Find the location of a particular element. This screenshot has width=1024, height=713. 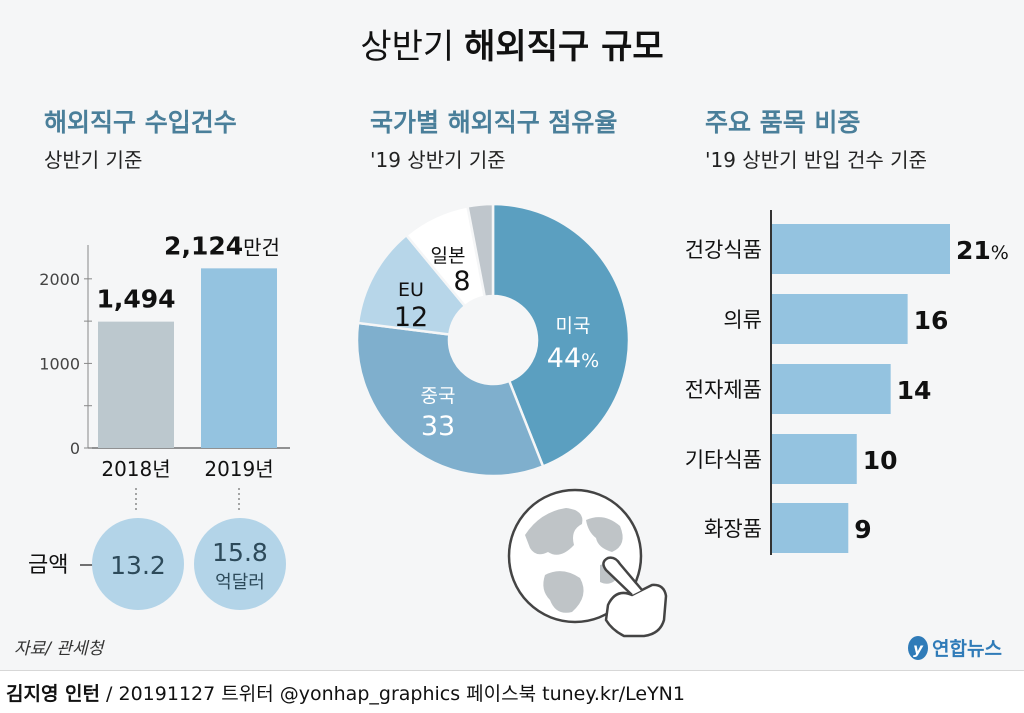

hbar-category: 화장품 is located at coordinates (733, 529).